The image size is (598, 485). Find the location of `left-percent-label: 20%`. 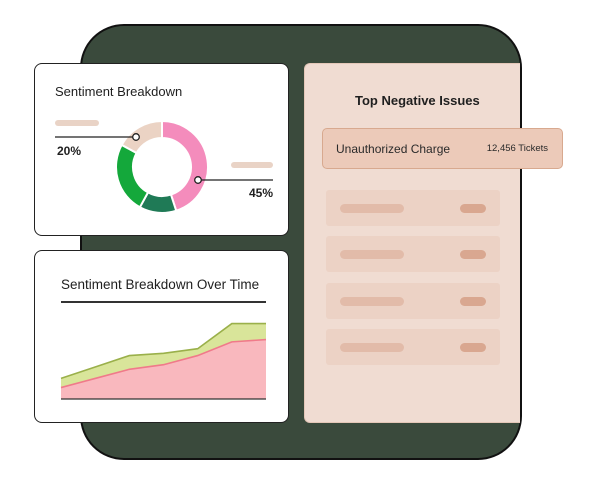

left-percent-label: 20% is located at coordinates (69, 151).